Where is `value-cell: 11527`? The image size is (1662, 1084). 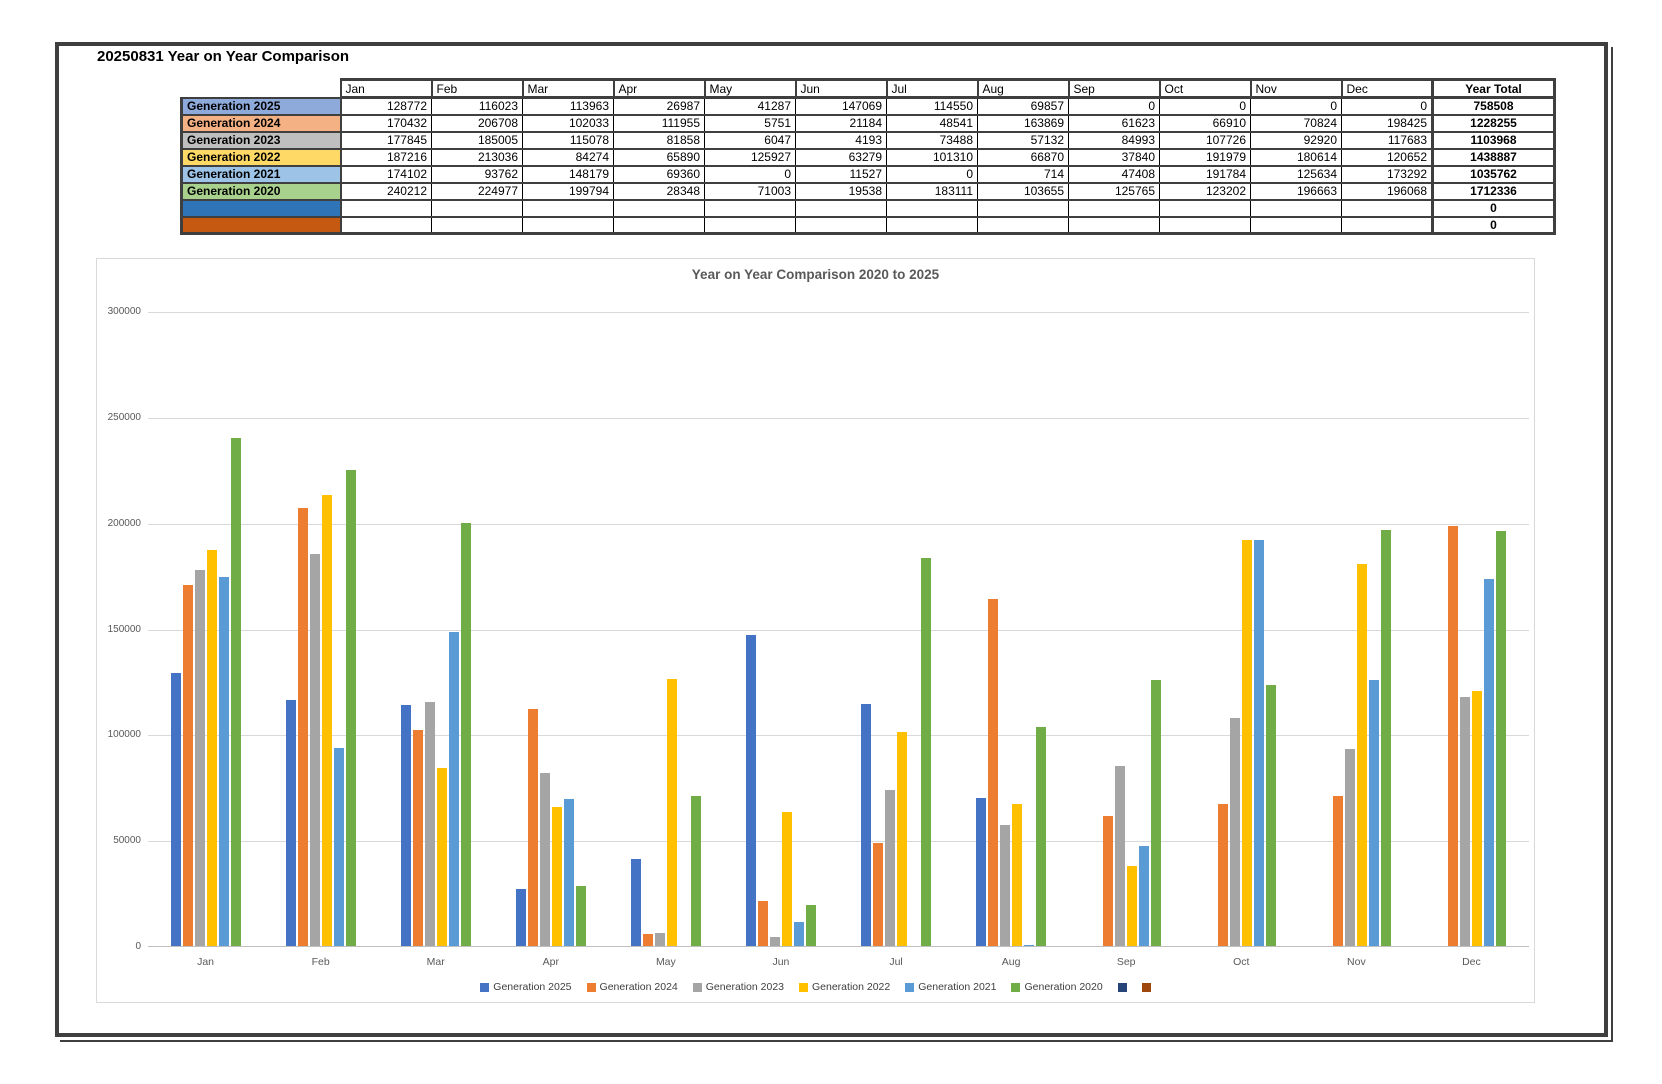 value-cell: 11527 is located at coordinates (841, 174).